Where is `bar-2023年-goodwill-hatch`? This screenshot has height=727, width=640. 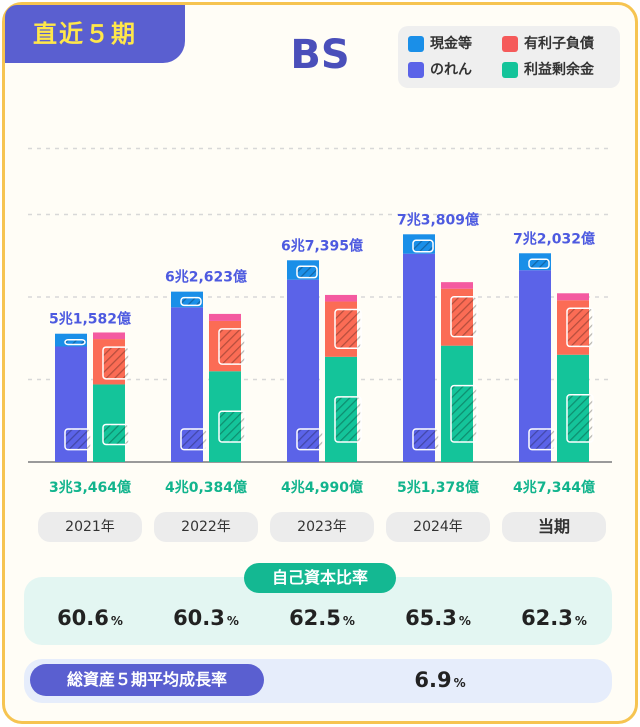
bar-2023年-goodwill-hatch is located at coordinates (310, 439).